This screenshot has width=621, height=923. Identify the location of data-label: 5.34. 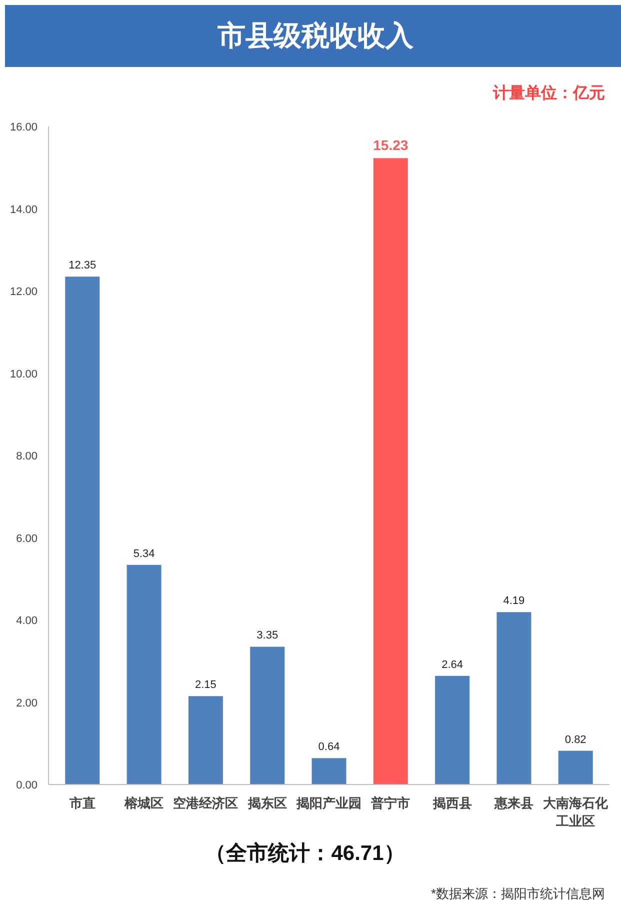
(144, 554).